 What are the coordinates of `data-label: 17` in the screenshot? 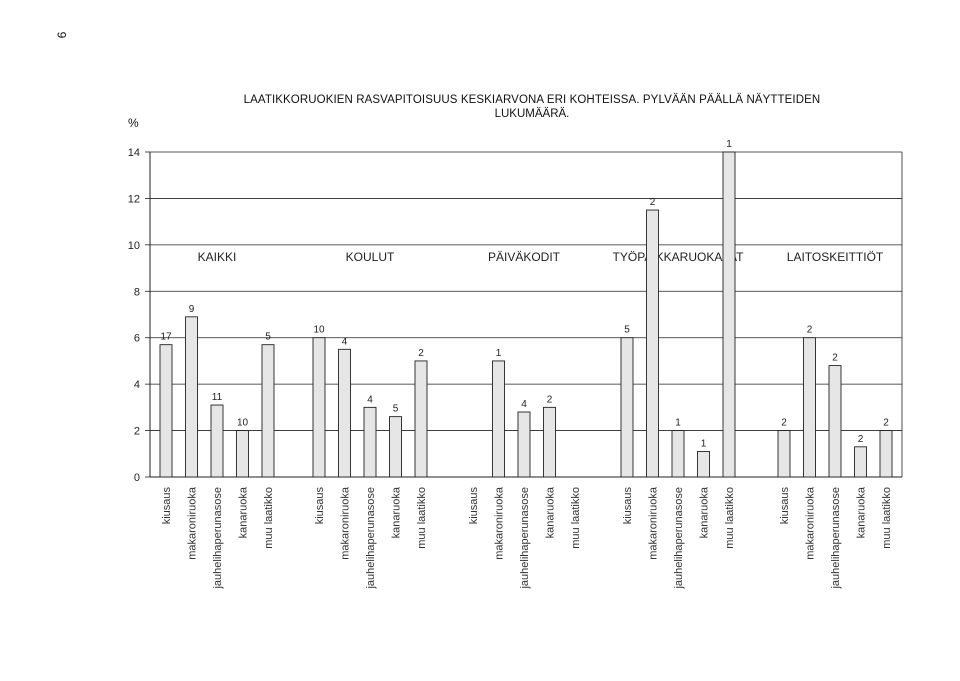 It's located at (166, 337).